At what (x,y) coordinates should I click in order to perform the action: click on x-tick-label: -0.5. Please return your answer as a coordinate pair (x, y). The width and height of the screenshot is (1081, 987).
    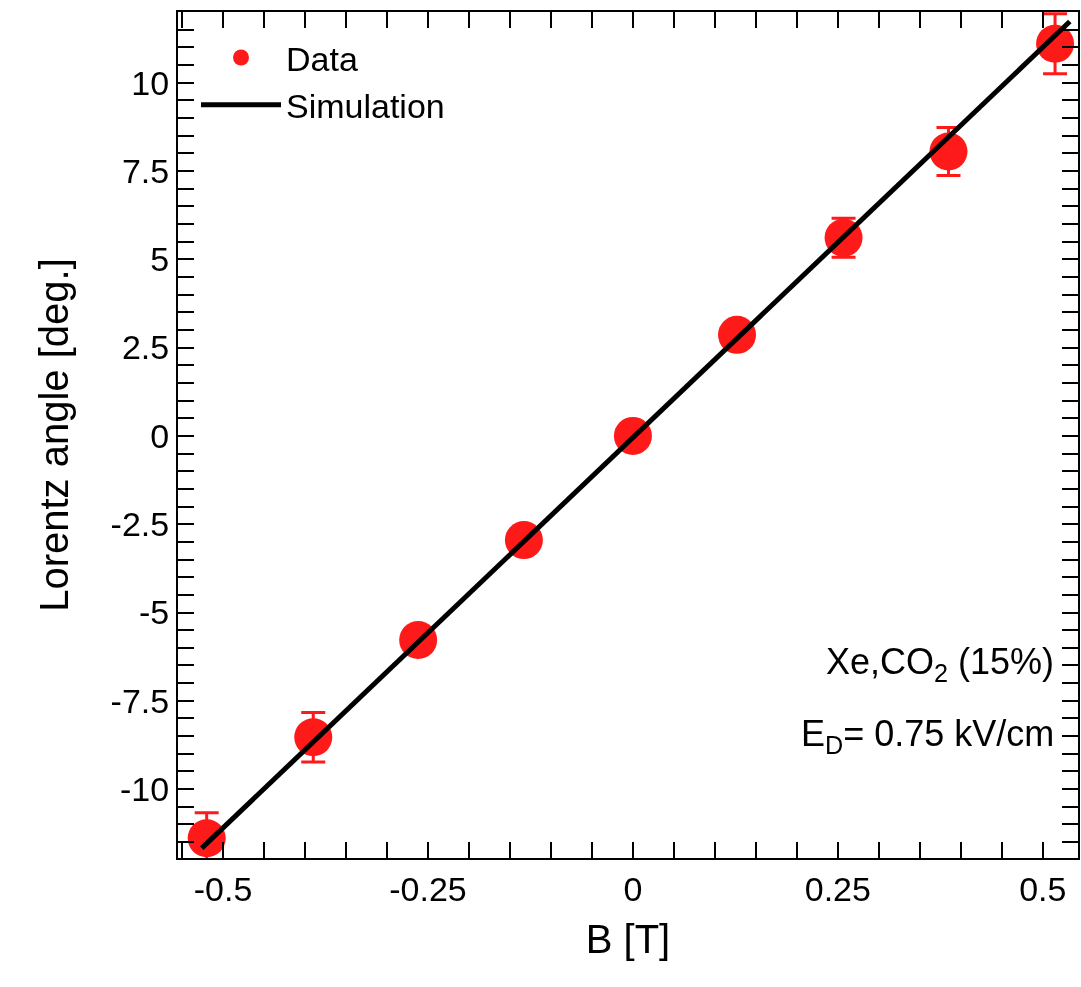
    Looking at the image, I should click on (223, 888).